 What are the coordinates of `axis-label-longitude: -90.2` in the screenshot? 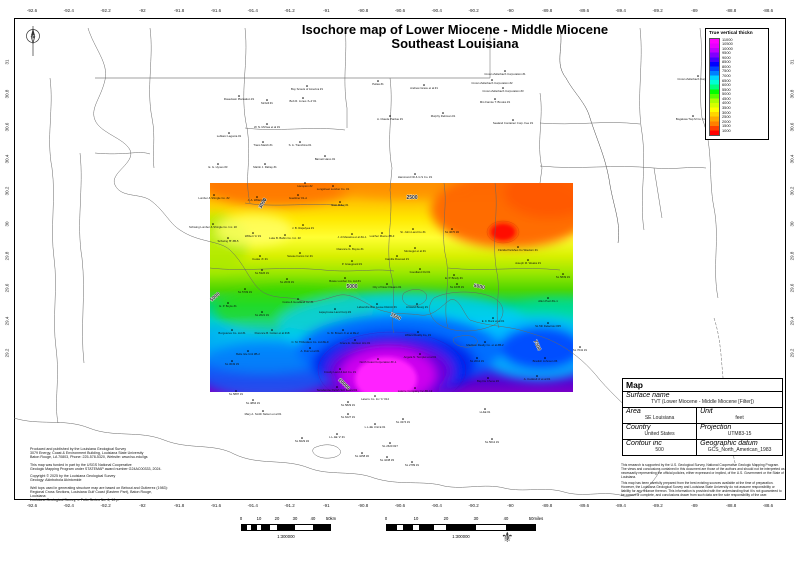 It's located at (473, 505).